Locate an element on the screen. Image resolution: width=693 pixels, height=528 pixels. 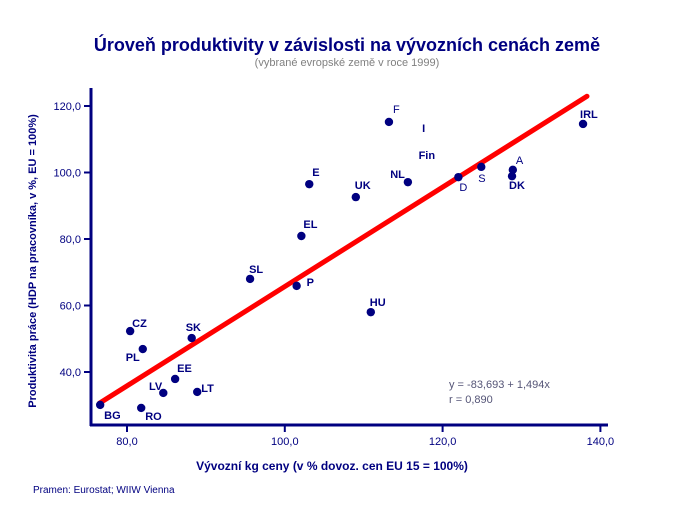
point-label-unmarked: I is located at coordinates (423, 129).